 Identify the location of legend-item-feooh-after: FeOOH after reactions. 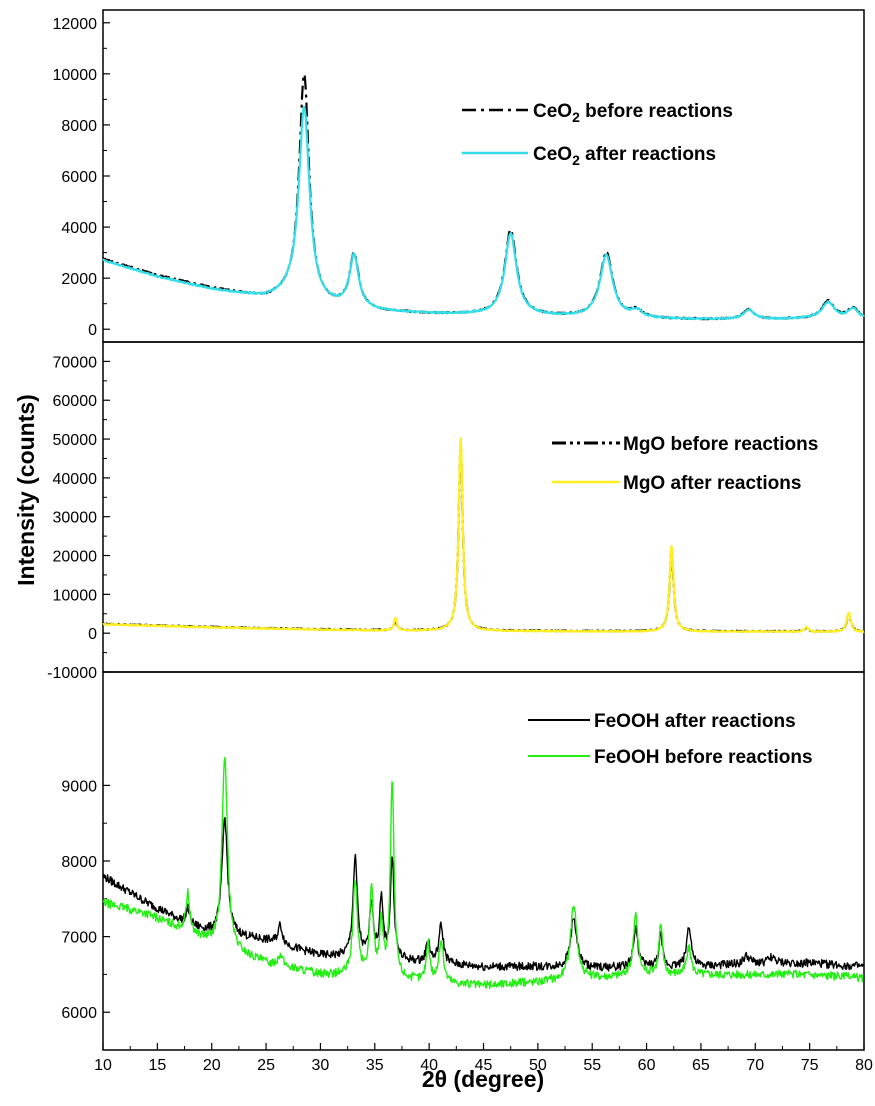
(662, 721).